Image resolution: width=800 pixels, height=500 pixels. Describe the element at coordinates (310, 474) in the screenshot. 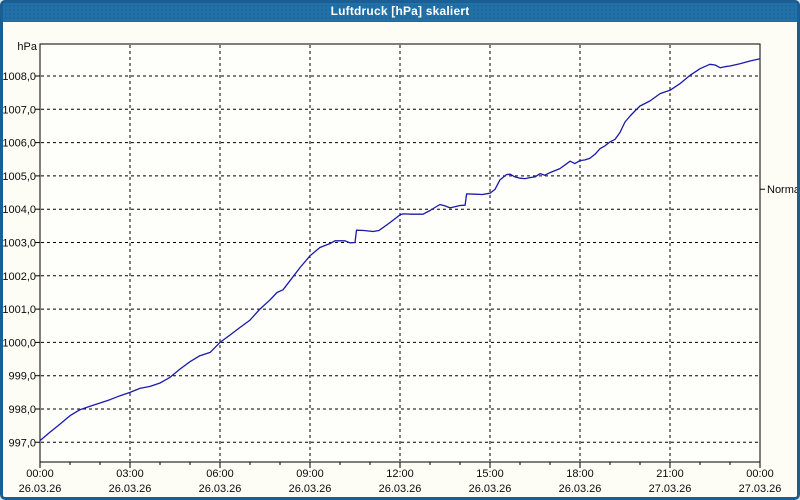

I see `x-tick-time-label: 09:00` at that location.